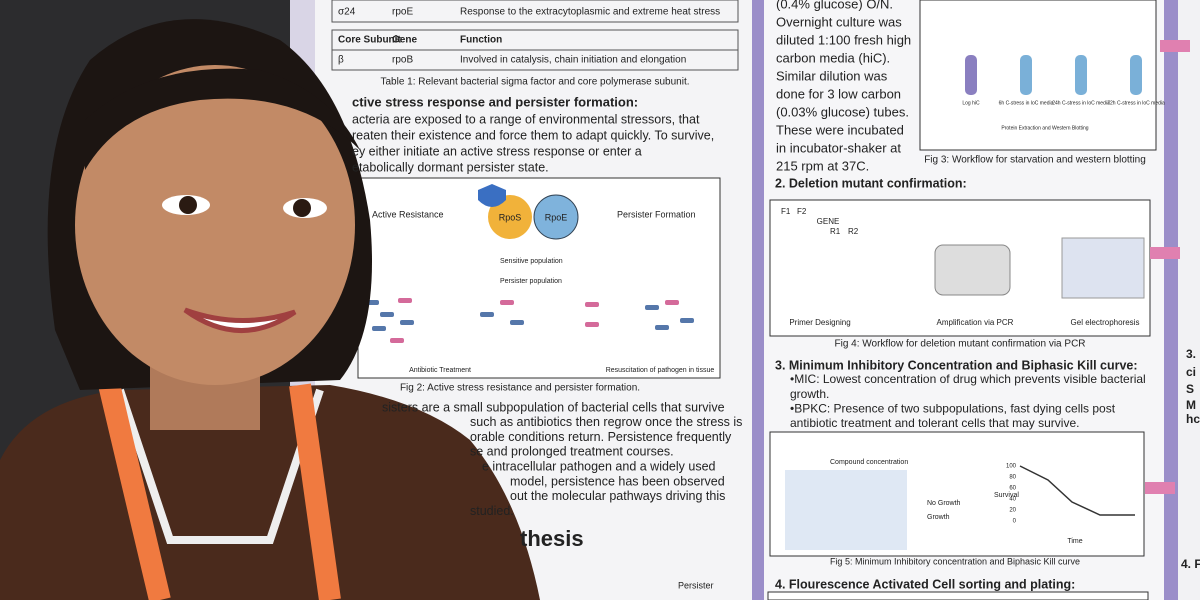 The width and height of the screenshot is (1200, 600). What do you see at coordinates (786, 211) in the screenshot?
I see `figure-label: F1` at bounding box center [786, 211].